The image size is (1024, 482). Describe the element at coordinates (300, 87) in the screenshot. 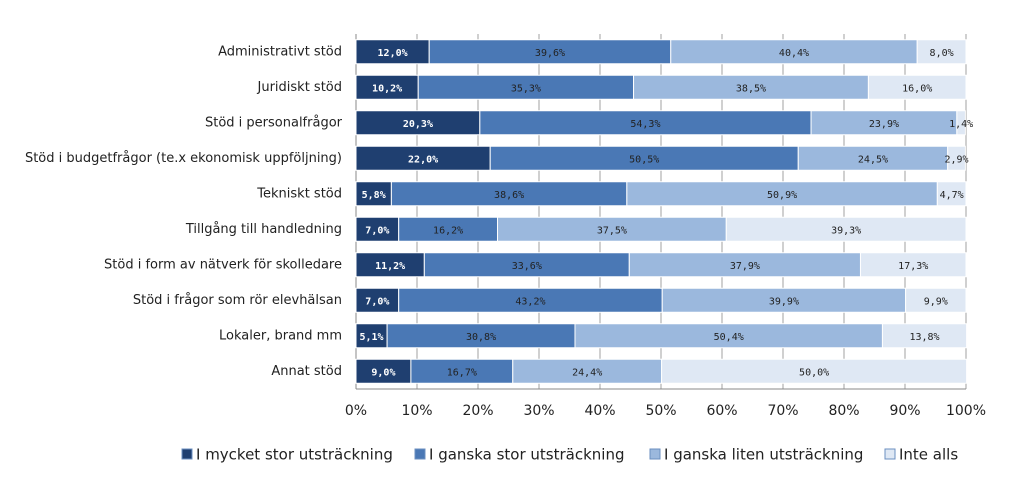

I see `category-label: Juridiskt stöd` at that location.